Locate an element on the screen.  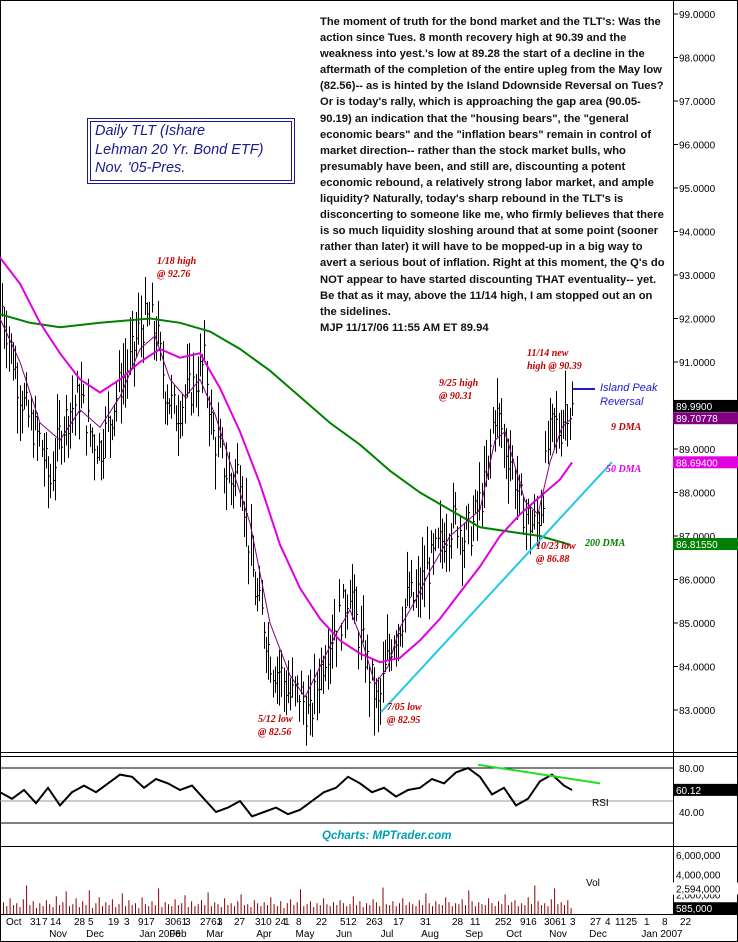
x-axis-month-label: Jan 2007 is located at coordinates (662, 934).